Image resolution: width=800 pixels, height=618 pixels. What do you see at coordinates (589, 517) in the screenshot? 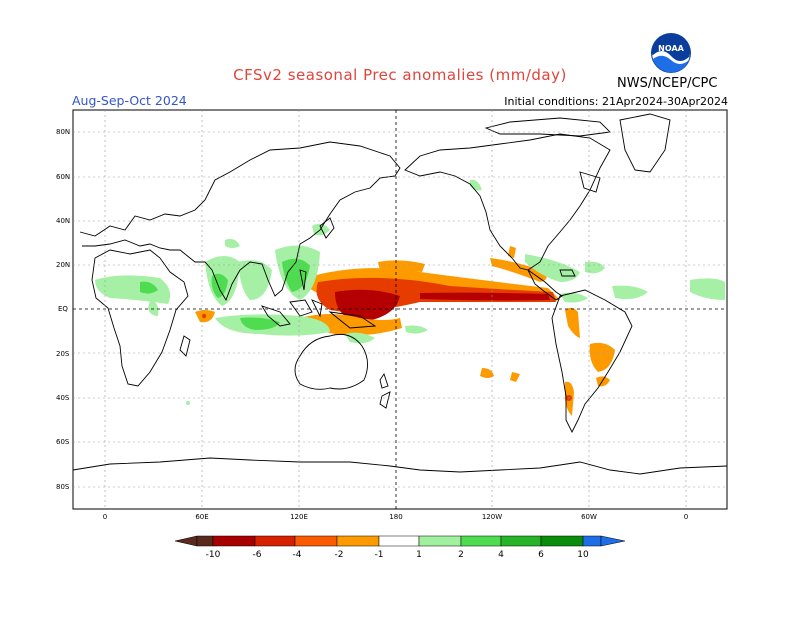
I see `lon-label: 60W` at bounding box center [589, 517].